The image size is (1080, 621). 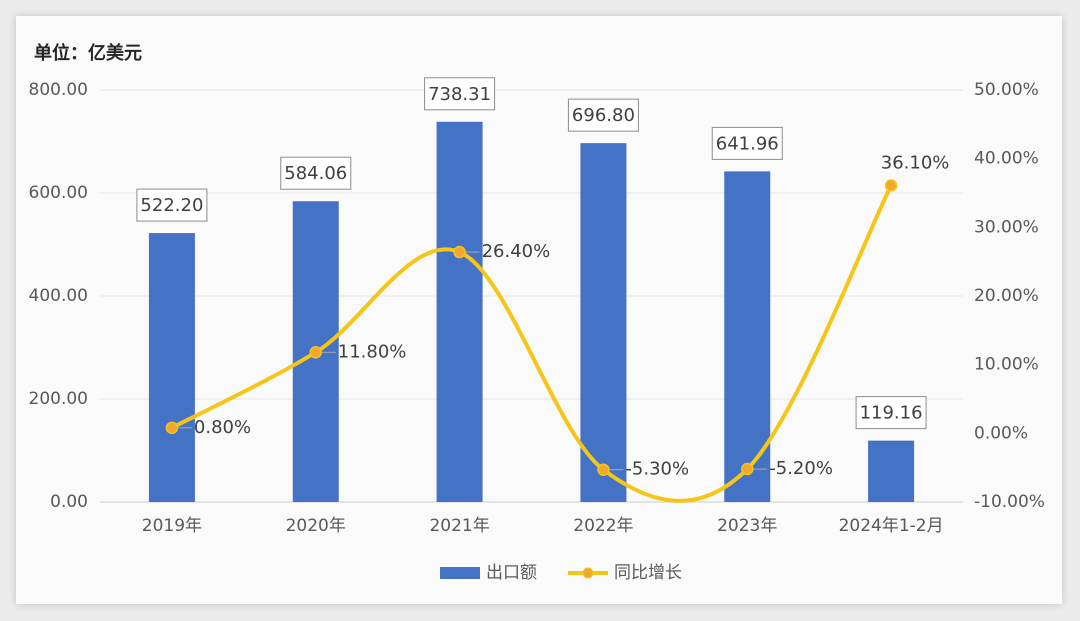 What do you see at coordinates (747, 526) in the screenshot?
I see `x-tick-label: 2023年` at bounding box center [747, 526].